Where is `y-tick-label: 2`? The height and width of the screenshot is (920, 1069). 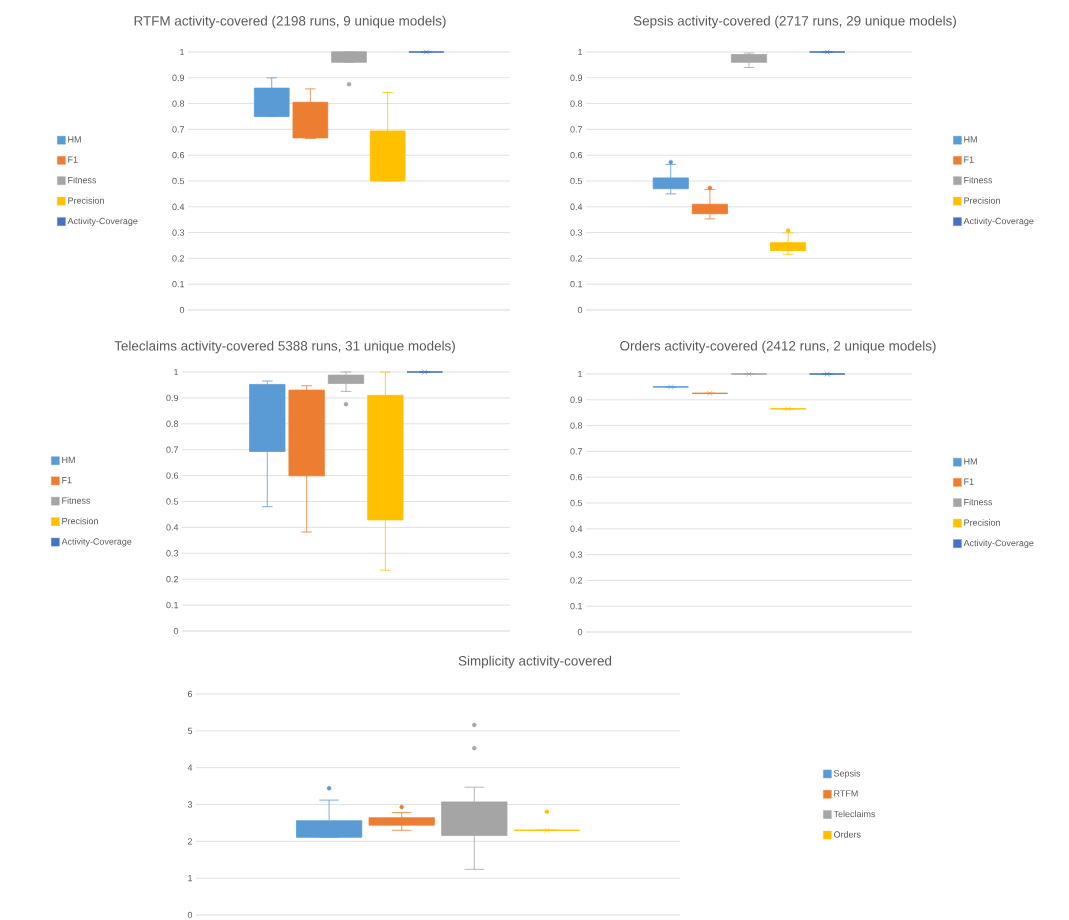 y-tick-label: 2 is located at coordinates (190, 841).